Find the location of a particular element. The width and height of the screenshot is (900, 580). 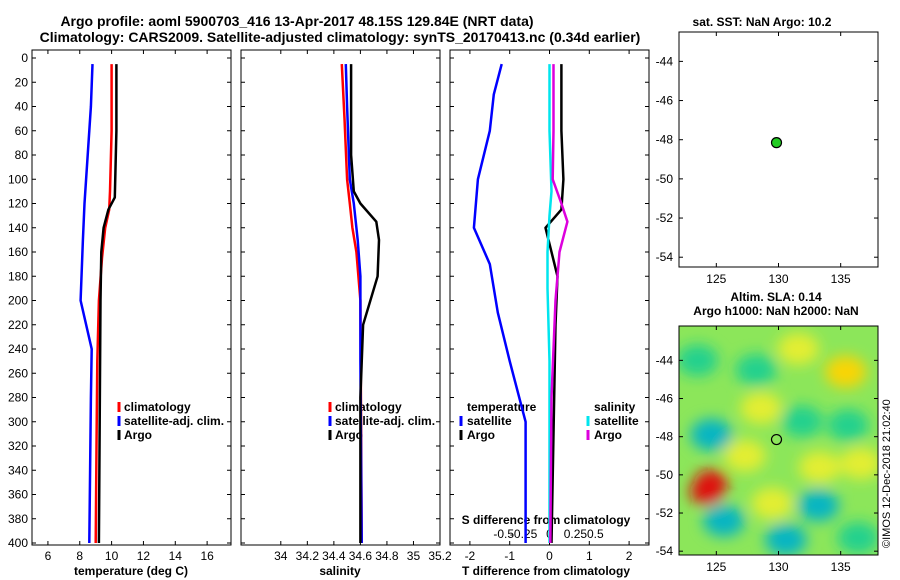

legend-label-satellite: satellite-adj. clim. is located at coordinates (174, 421).